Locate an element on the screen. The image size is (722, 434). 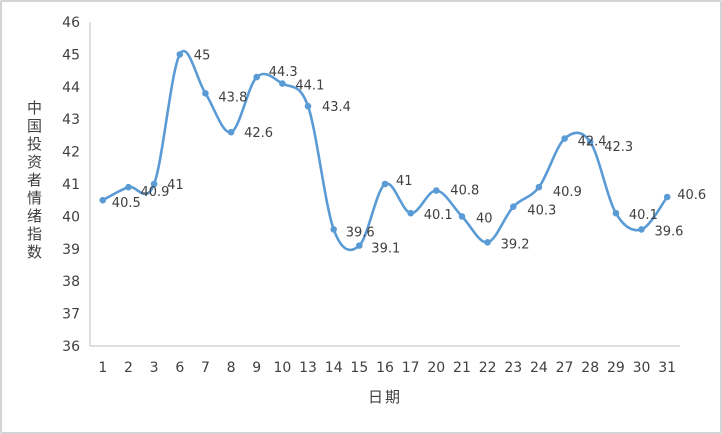
x-tick-label: 13 is located at coordinates (308, 368).